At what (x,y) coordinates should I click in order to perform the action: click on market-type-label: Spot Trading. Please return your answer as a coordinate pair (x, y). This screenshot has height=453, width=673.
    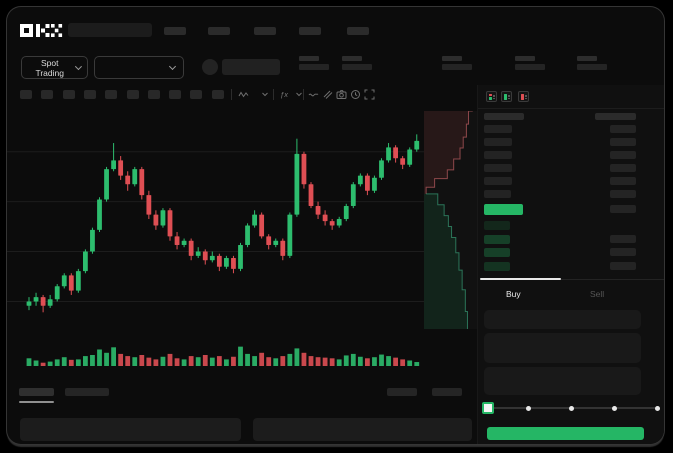
    Looking at the image, I should click on (49, 67).